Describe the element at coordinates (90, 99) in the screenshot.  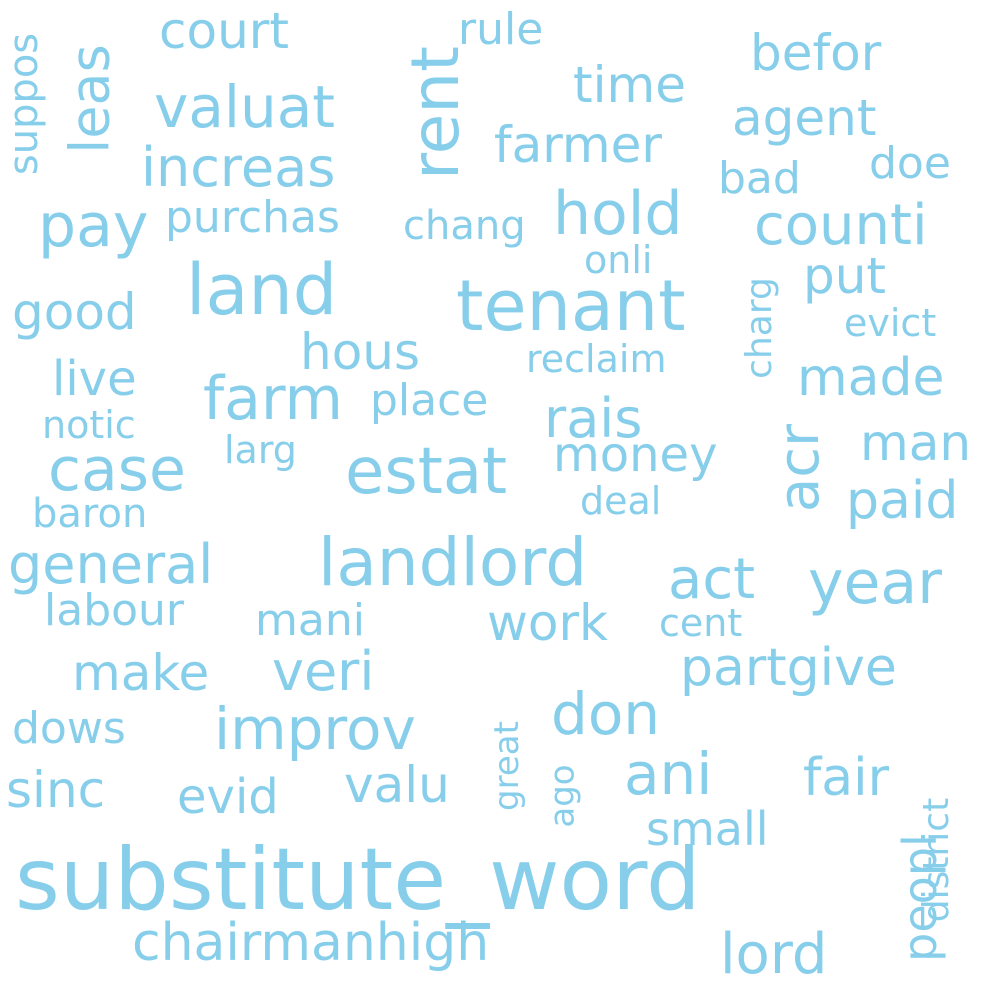
I see `word-leas: leas` at that location.